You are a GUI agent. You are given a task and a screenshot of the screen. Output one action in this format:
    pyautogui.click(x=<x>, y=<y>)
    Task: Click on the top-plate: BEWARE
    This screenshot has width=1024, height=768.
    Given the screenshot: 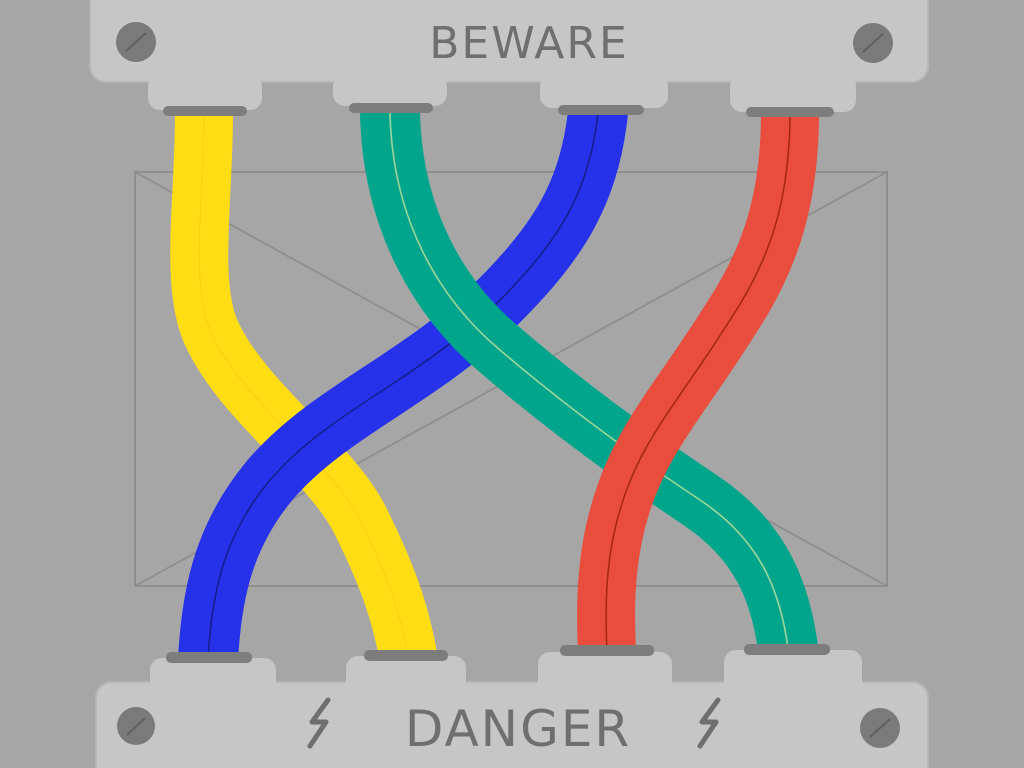 What is the action you would take?
    pyautogui.click(x=509, y=56)
    